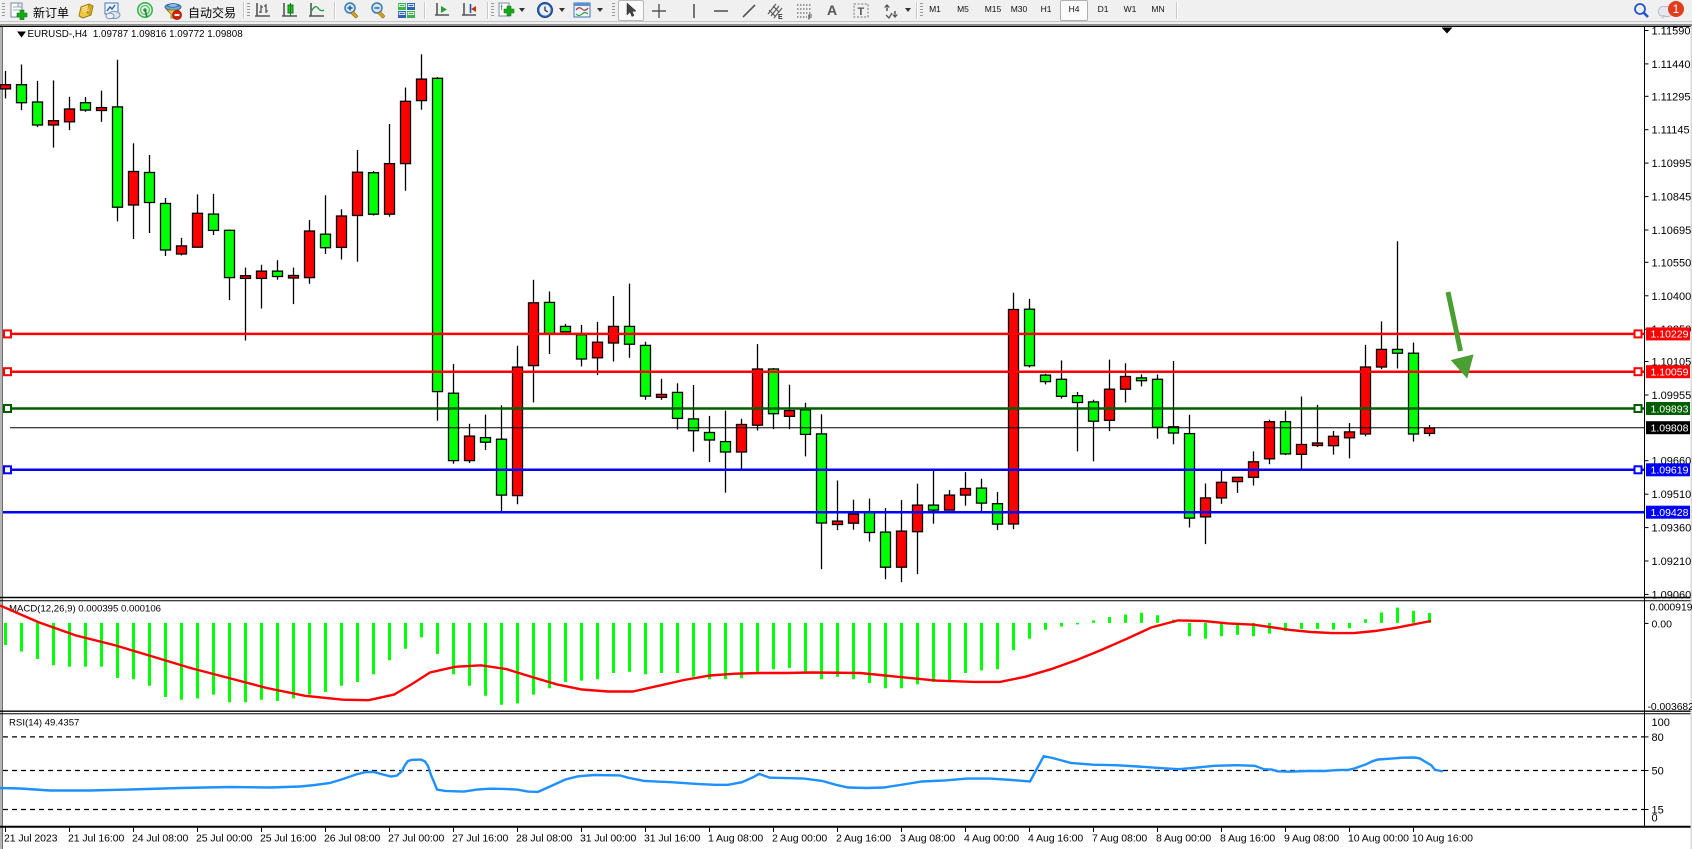 This screenshot has height=849, width=1692. What do you see at coordinates (991, 839) in the screenshot?
I see `svg-text: 4 Aug 00:00` at bounding box center [991, 839].